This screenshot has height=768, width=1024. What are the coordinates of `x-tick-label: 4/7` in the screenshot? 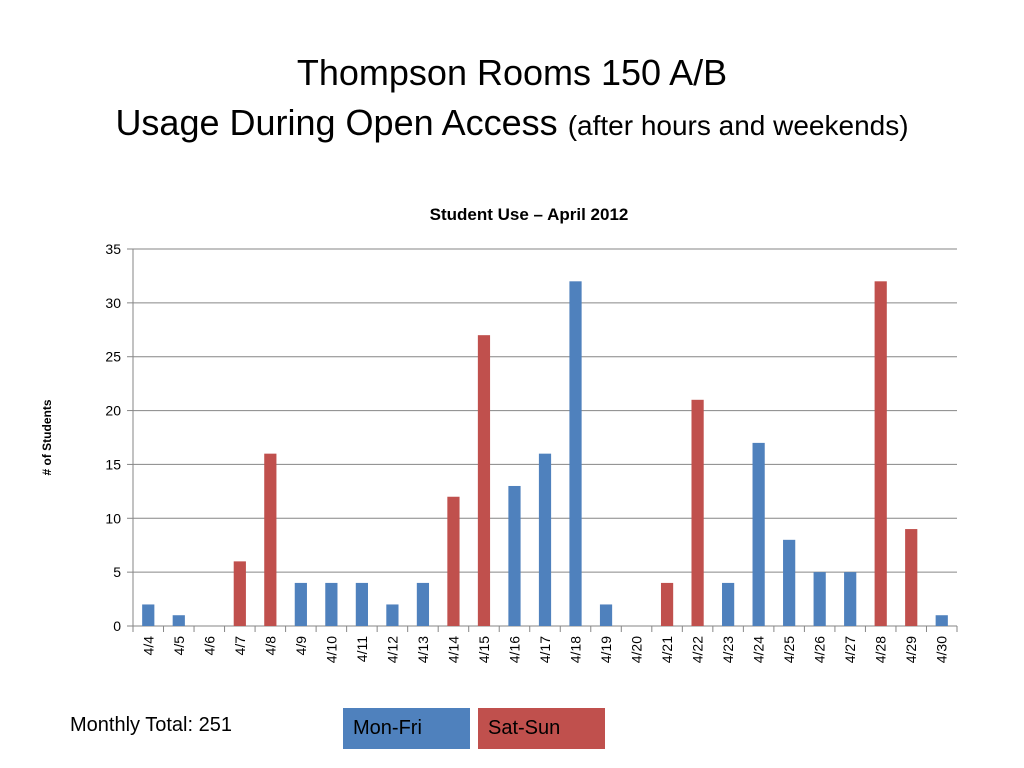 It's located at (240, 646).